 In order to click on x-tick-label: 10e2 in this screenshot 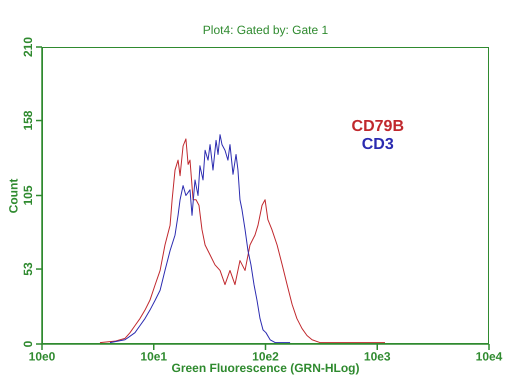, I will do `click(266, 357)`.